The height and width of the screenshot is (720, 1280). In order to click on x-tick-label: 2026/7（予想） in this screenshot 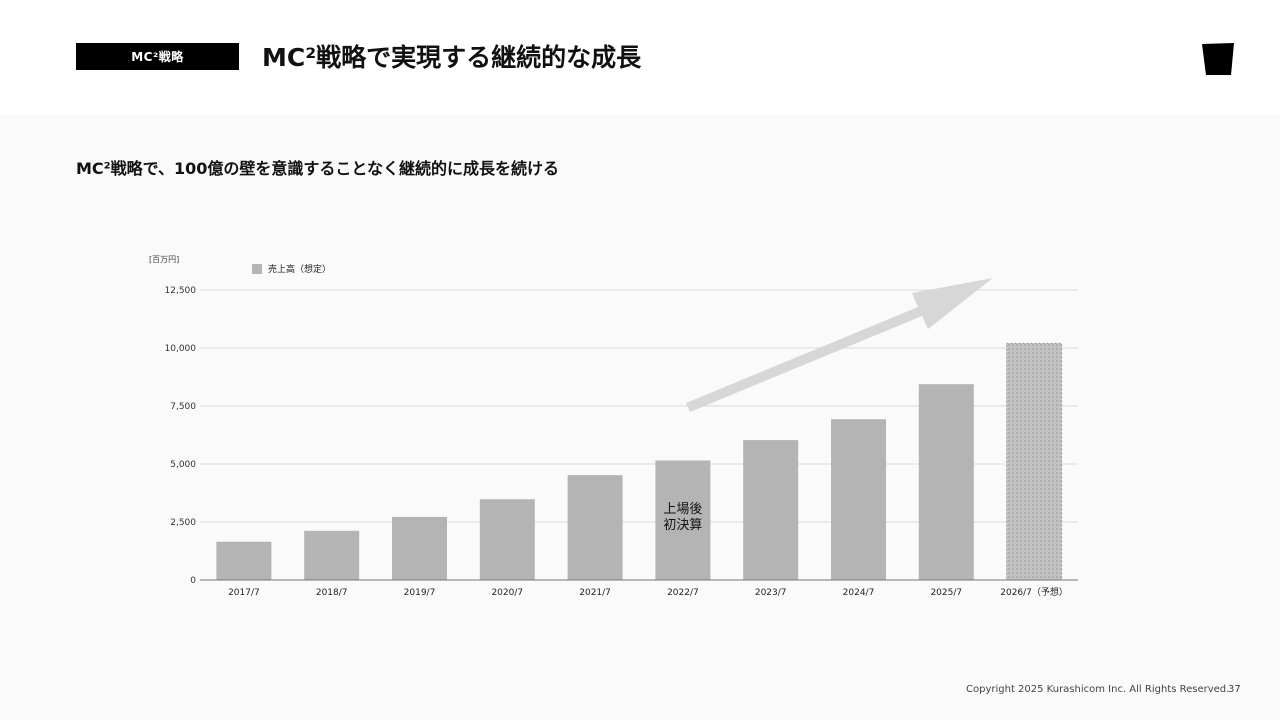, I will do `click(1034, 592)`.